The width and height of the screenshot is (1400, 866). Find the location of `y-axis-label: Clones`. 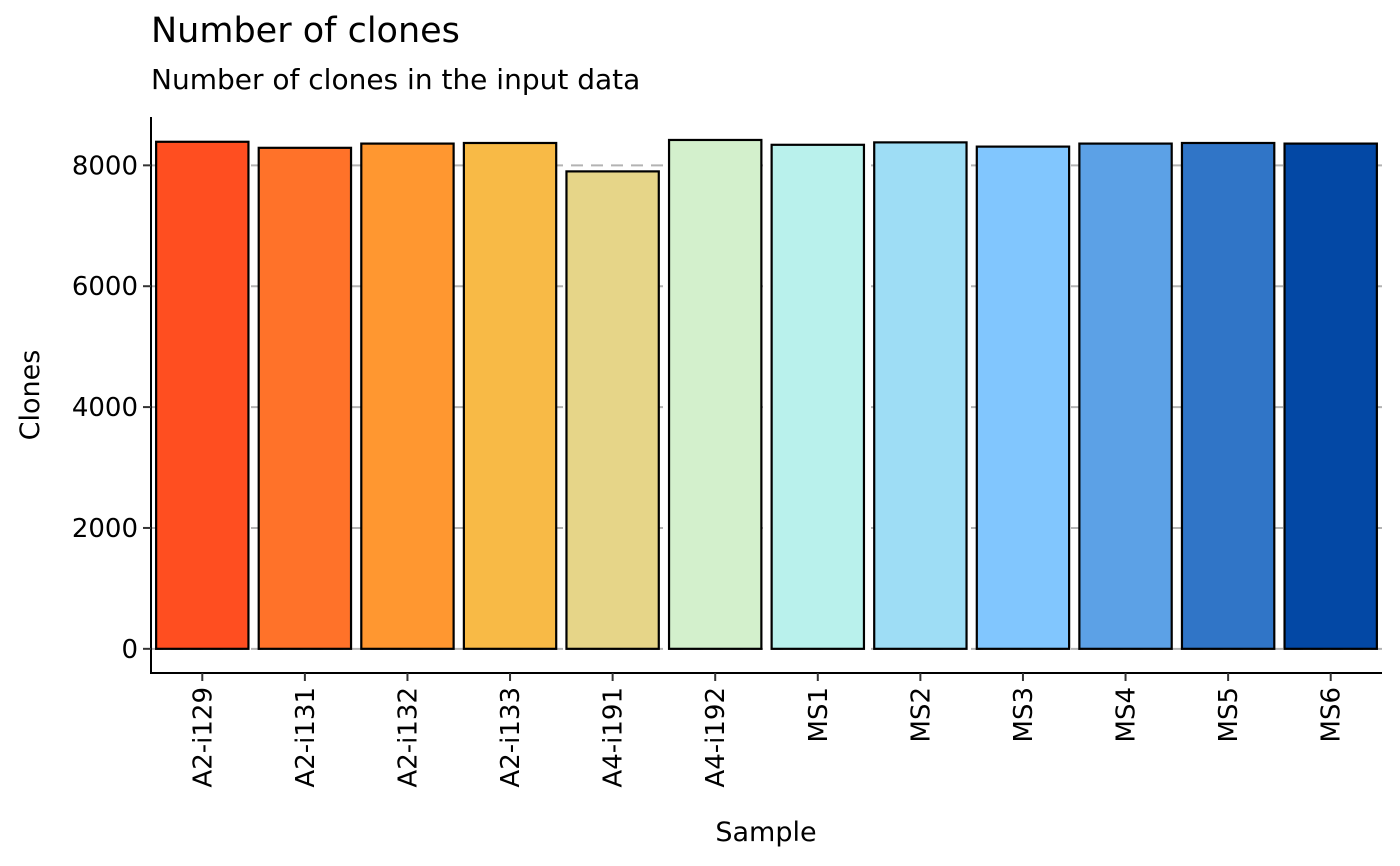

y-axis-label: Clones is located at coordinates (30, 395).